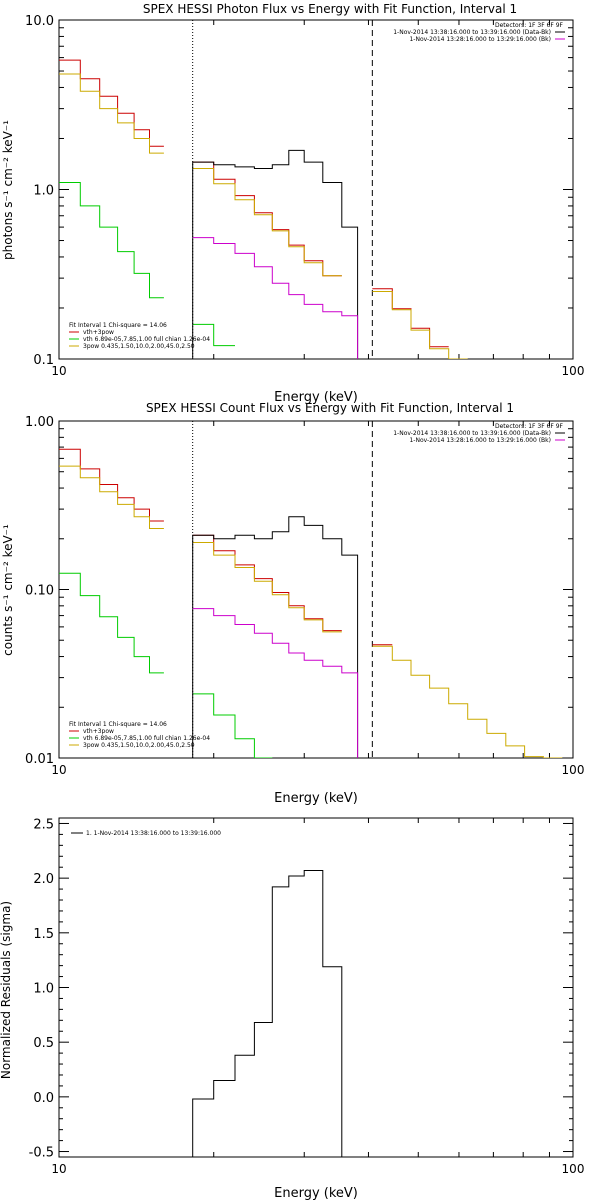 The image size is (600, 1200). Describe the element at coordinates (43, 1043) in the screenshot. I see `y-tick-label: 0.5` at that location.